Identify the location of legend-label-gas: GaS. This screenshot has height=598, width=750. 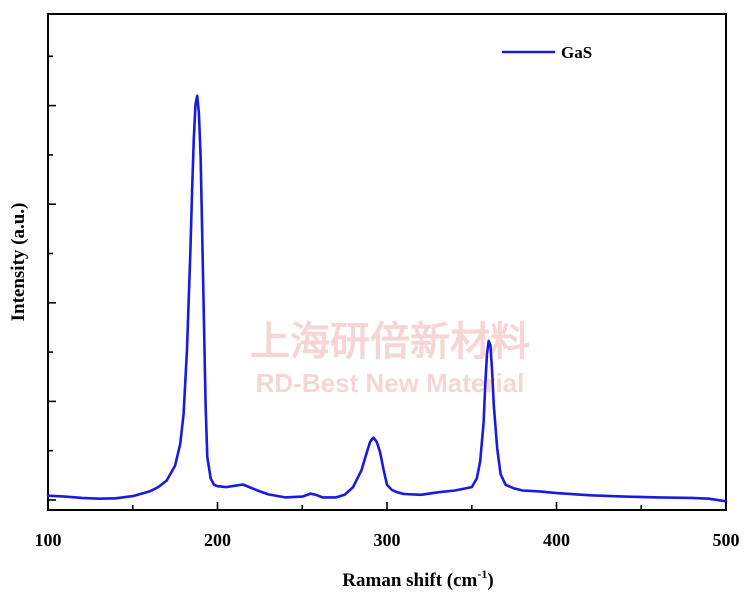
(576, 52).